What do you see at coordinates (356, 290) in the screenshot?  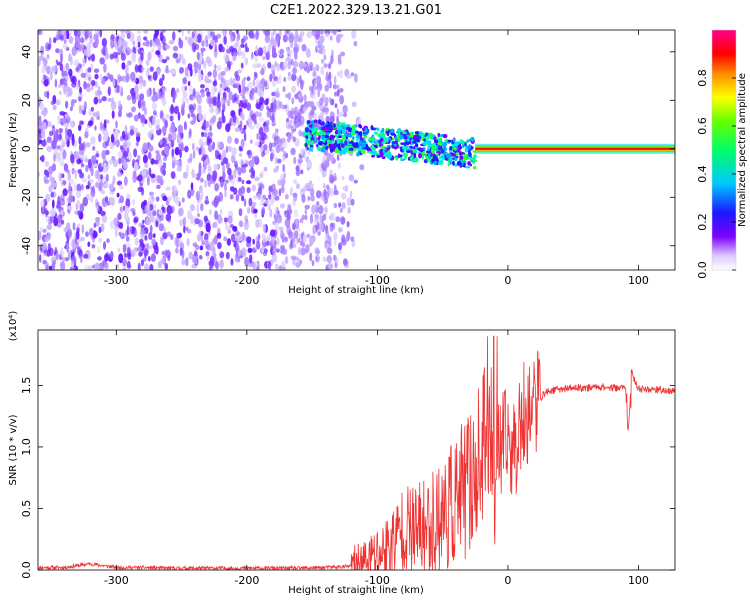 I see `spectrogram-x-axis-label: Height of straight line (km)` at bounding box center [356, 290].